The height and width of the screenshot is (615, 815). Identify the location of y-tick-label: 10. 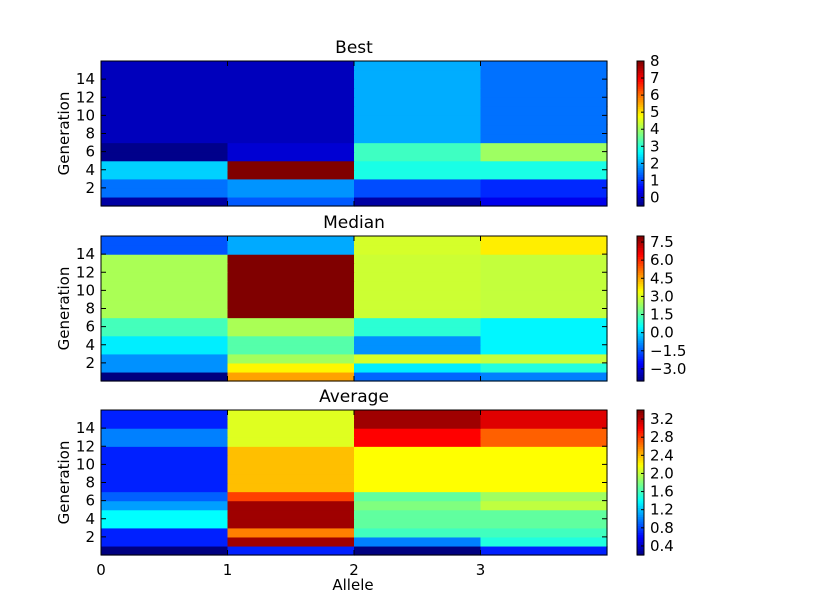
(85, 115).